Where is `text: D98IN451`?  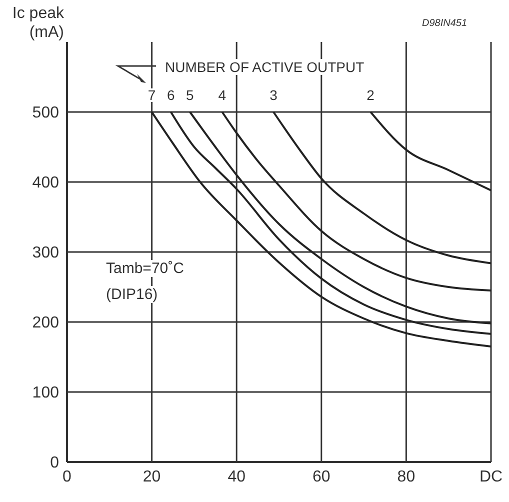
text: D98IN451 is located at coordinates (445, 23).